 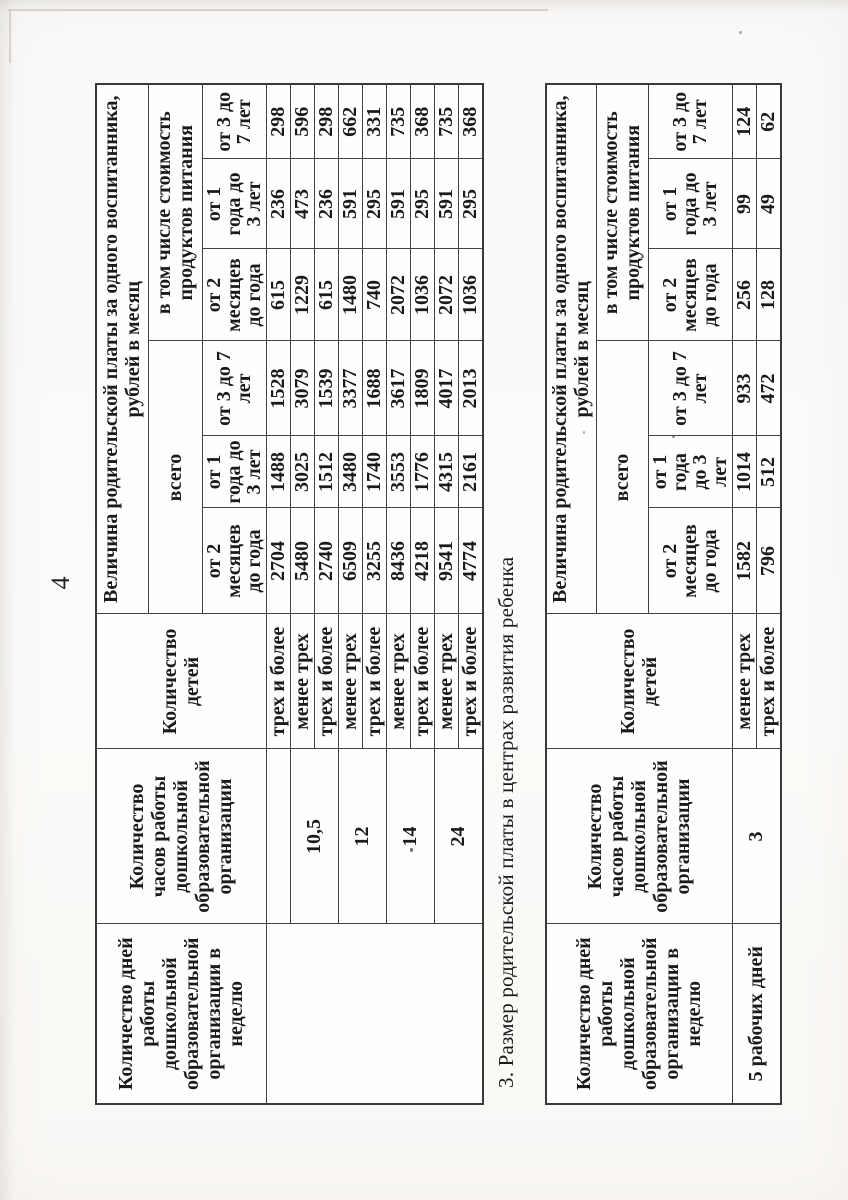 I want to click on value-cell: 4218, so click(x=422, y=561).